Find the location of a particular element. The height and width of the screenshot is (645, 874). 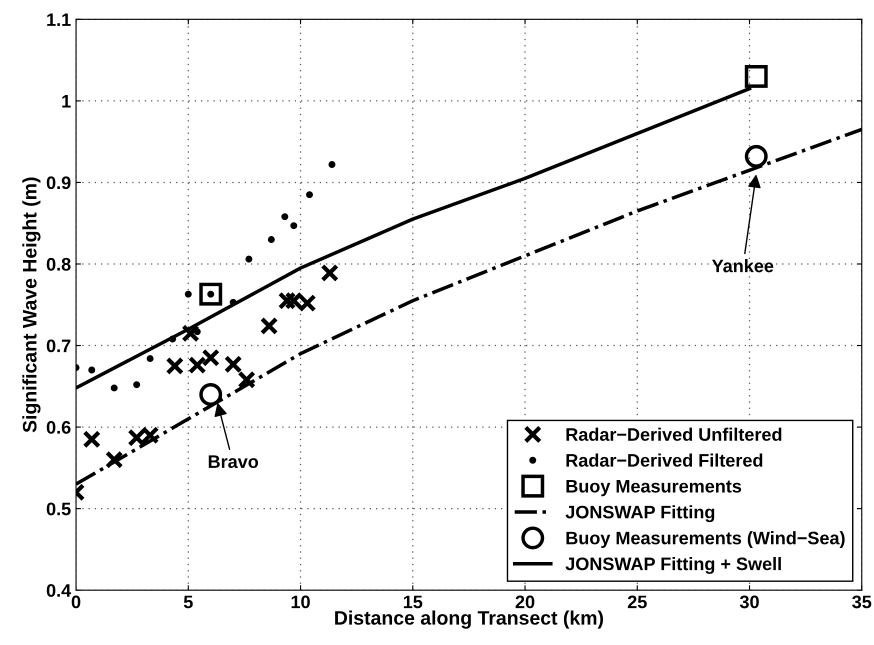

x-tick-label: 15 is located at coordinates (413, 602).